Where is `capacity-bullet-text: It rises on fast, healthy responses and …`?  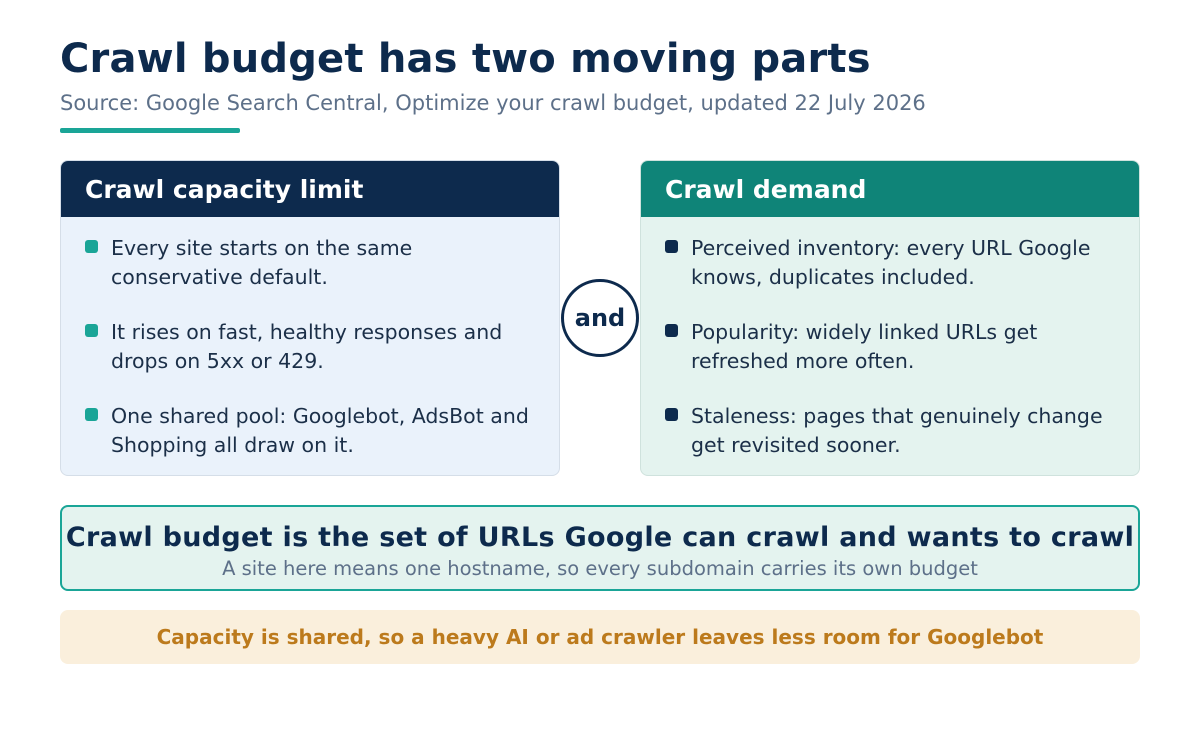
capacity-bullet-text: It rises on fast, healthy responses and … is located at coordinates (307, 346).